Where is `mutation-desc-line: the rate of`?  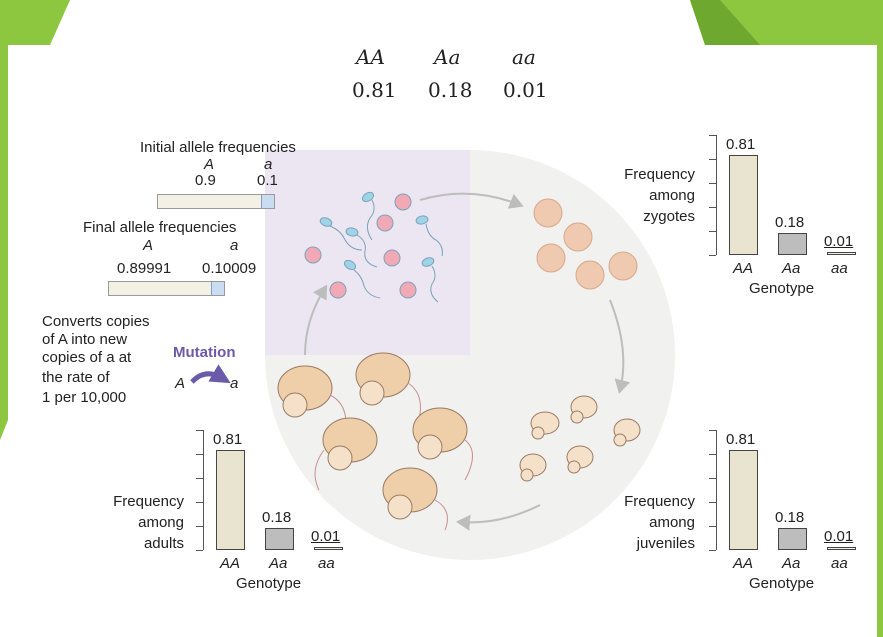
mutation-desc-line: the rate of is located at coordinates (76, 377).